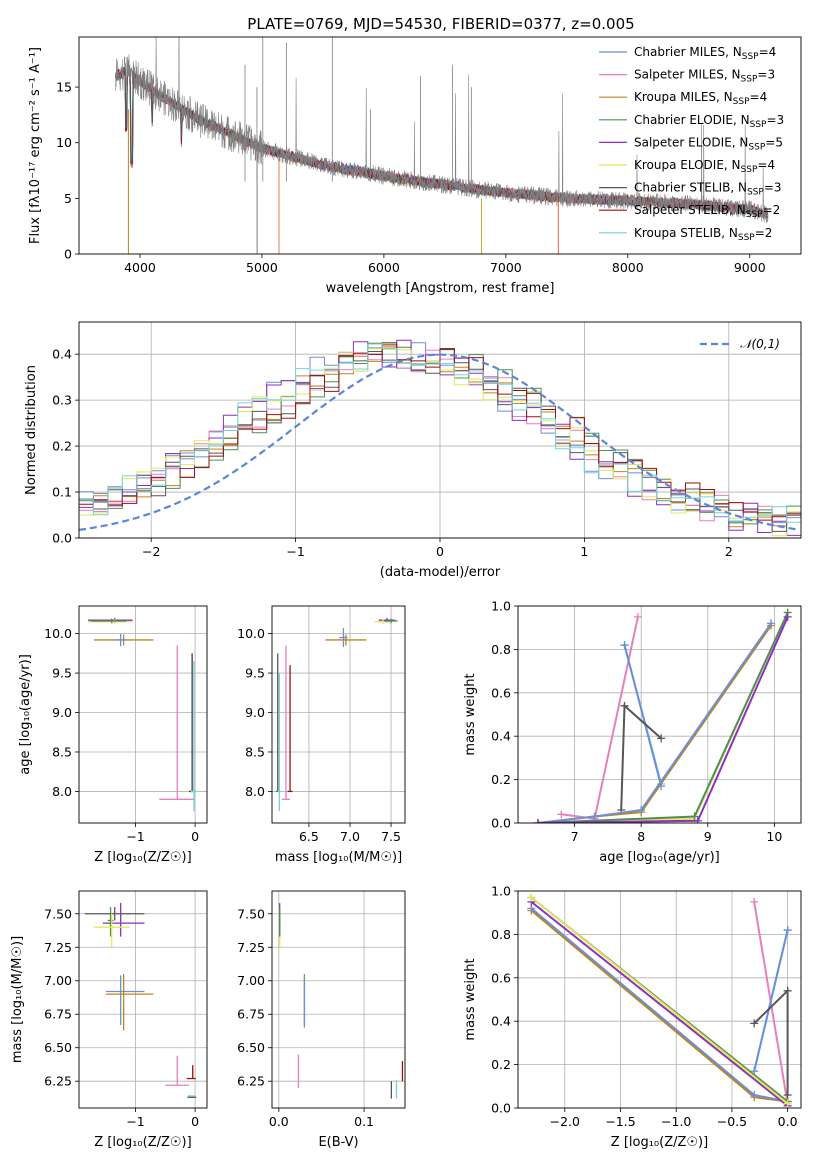 The width and height of the screenshot is (819, 1170). I want to click on y-axis-label: age [log₁₀(age/yr)], so click(25, 714).